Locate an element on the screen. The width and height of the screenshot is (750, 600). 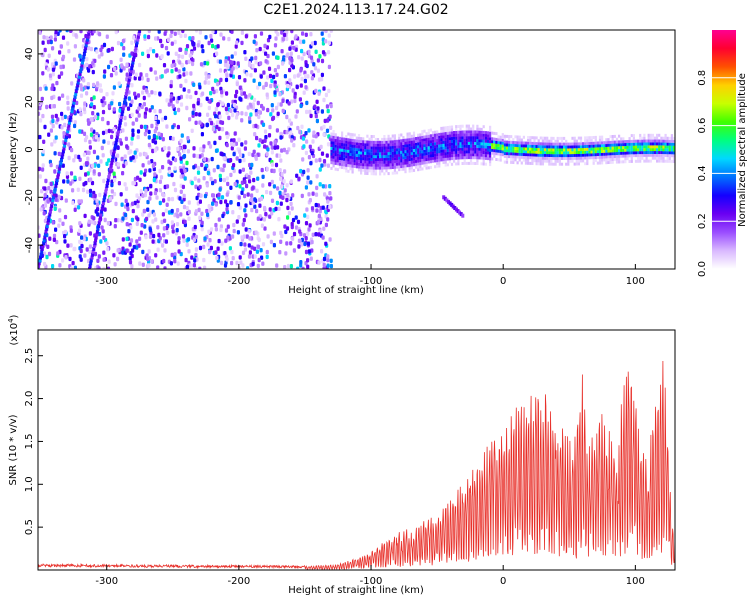
snr-x-label: Height of straight line (km) is located at coordinates (356, 590).